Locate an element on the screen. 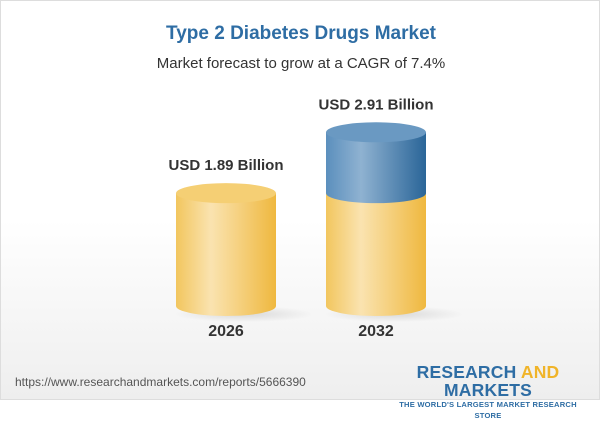 The height and width of the screenshot is (421, 600). cylinder-growth-2032-body is located at coordinates (376, 168).